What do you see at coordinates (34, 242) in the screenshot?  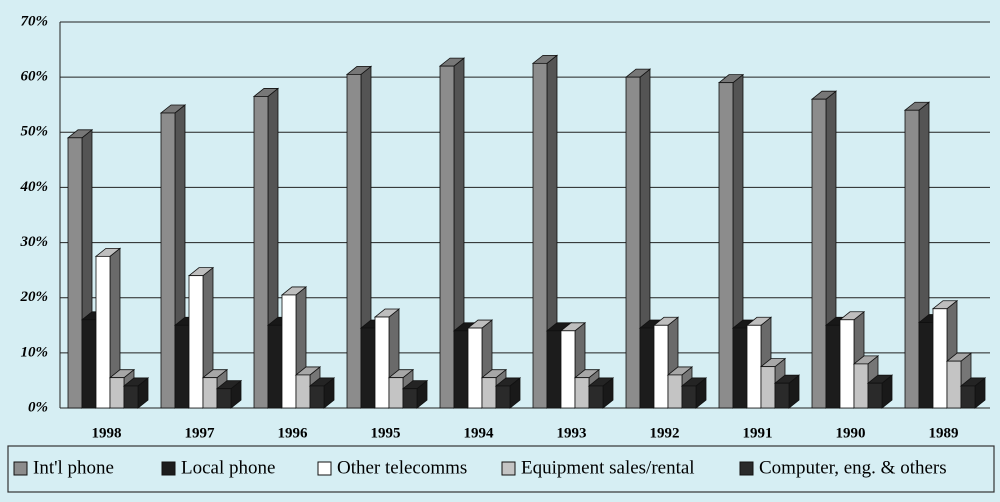 I see `y-tick-label: 30%` at bounding box center [34, 242].